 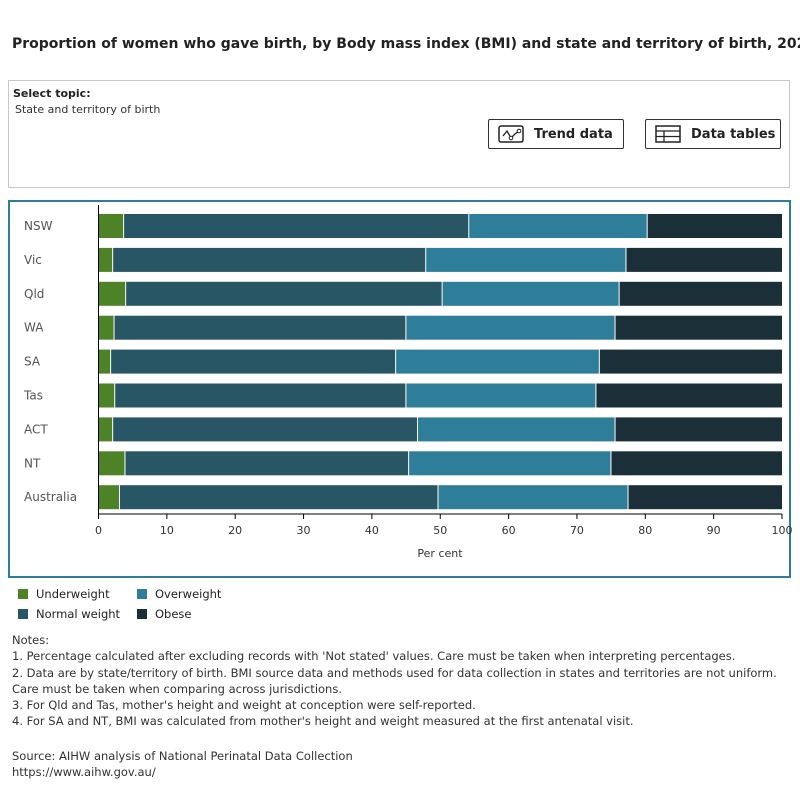 I want to click on x-tick-label: 90, so click(x=714, y=530).